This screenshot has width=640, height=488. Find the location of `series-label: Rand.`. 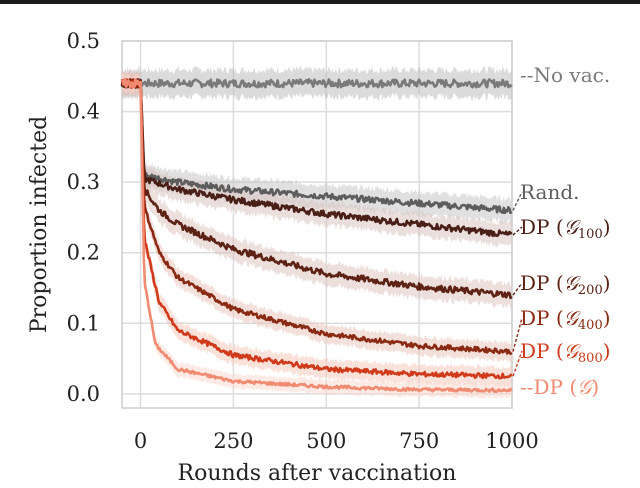

series-label: Rand. is located at coordinates (549, 192).